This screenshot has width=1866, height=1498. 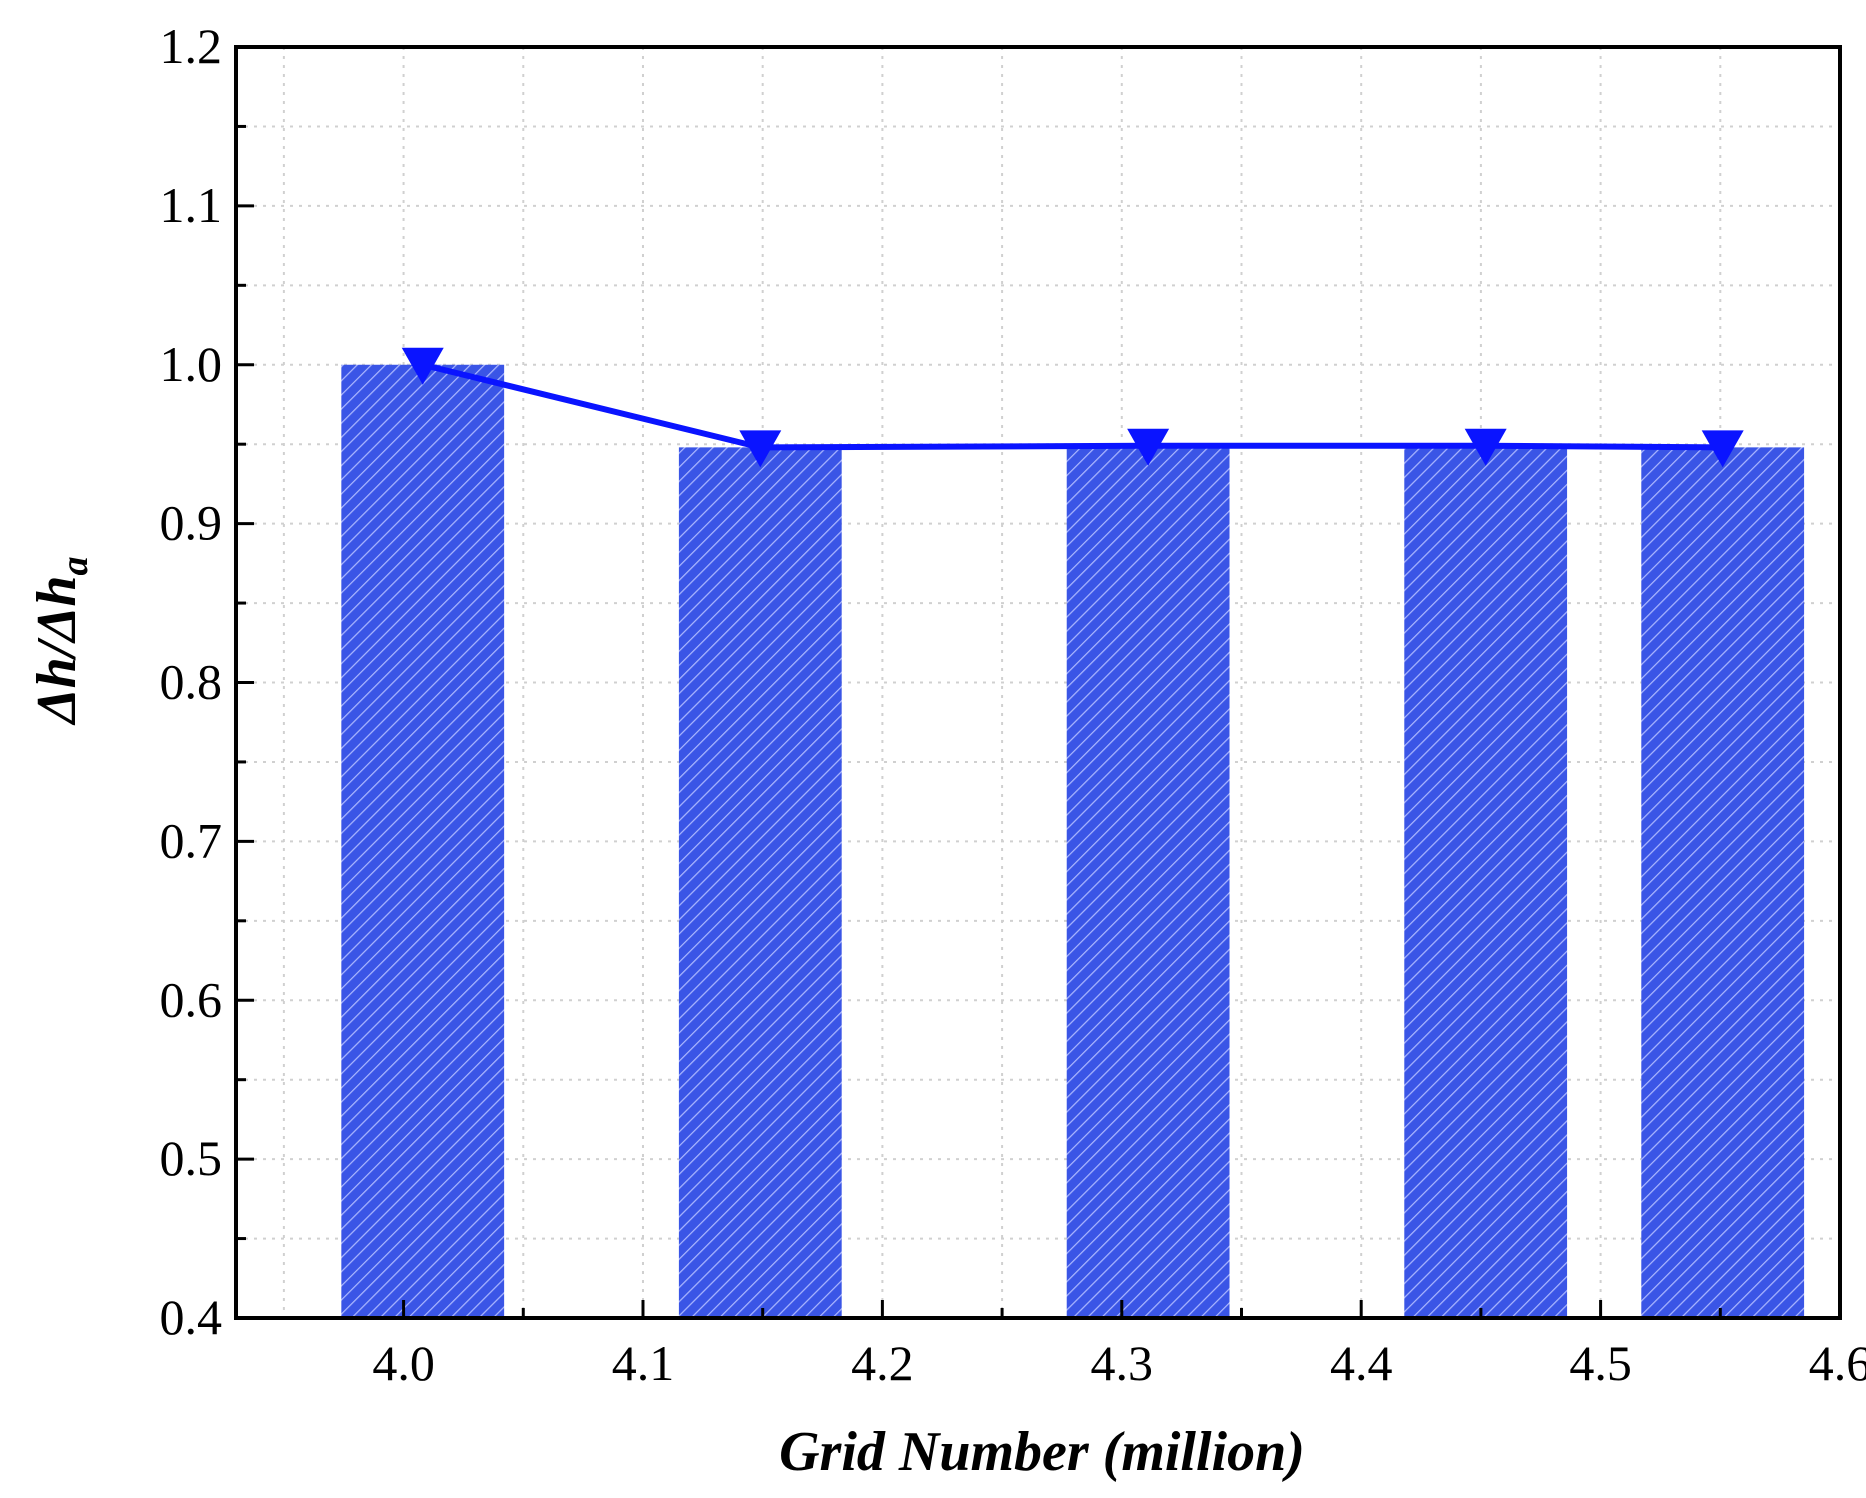 I want to click on y-tick-labels: 0.4 0.5 0.6 0.7 0.8 0.9 1.0 1.1 1.2, so click(x=191, y=681).